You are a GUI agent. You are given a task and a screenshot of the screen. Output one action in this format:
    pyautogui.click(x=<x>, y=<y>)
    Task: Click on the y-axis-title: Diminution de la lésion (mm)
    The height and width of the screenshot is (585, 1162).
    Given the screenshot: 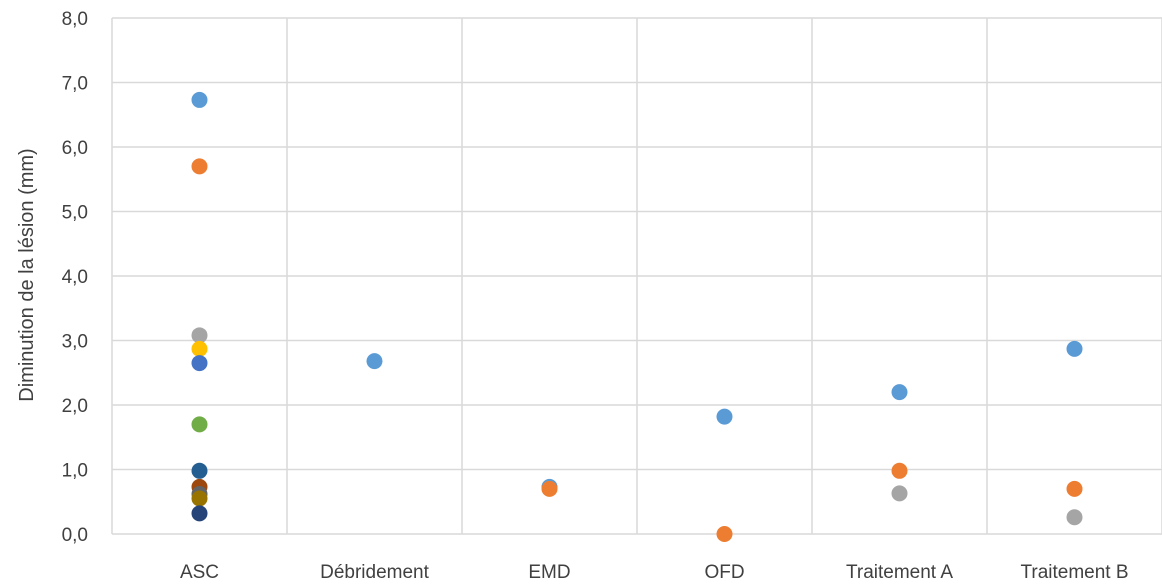 What is the action you would take?
    pyautogui.click(x=27, y=274)
    